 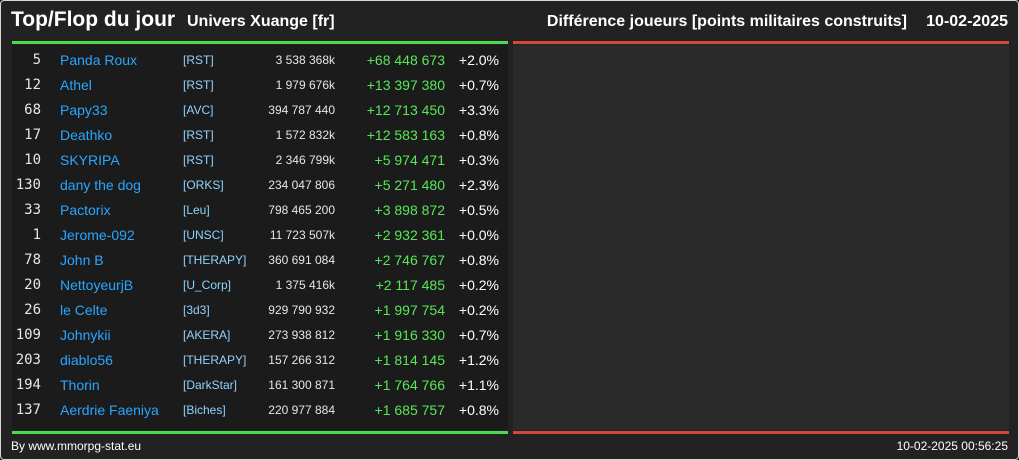 What do you see at coordinates (32, 135) in the screenshot?
I see `player-rank: 17` at bounding box center [32, 135].